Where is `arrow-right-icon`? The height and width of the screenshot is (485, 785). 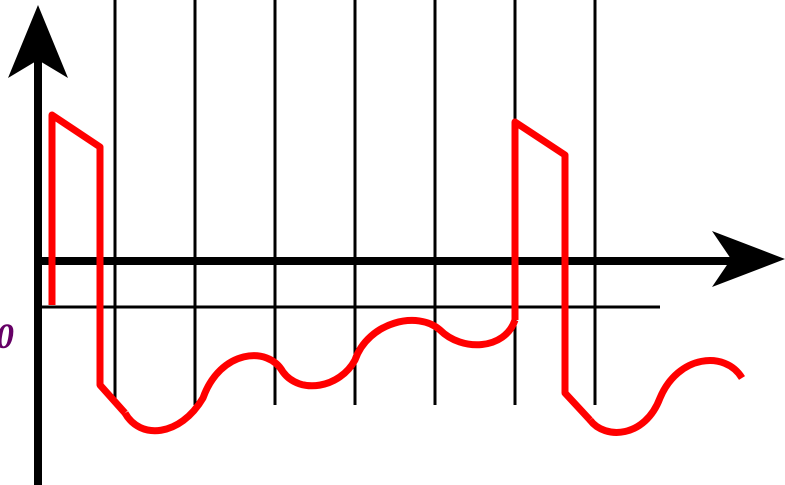 arrow-right-icon is located at coordinates (748, 259).